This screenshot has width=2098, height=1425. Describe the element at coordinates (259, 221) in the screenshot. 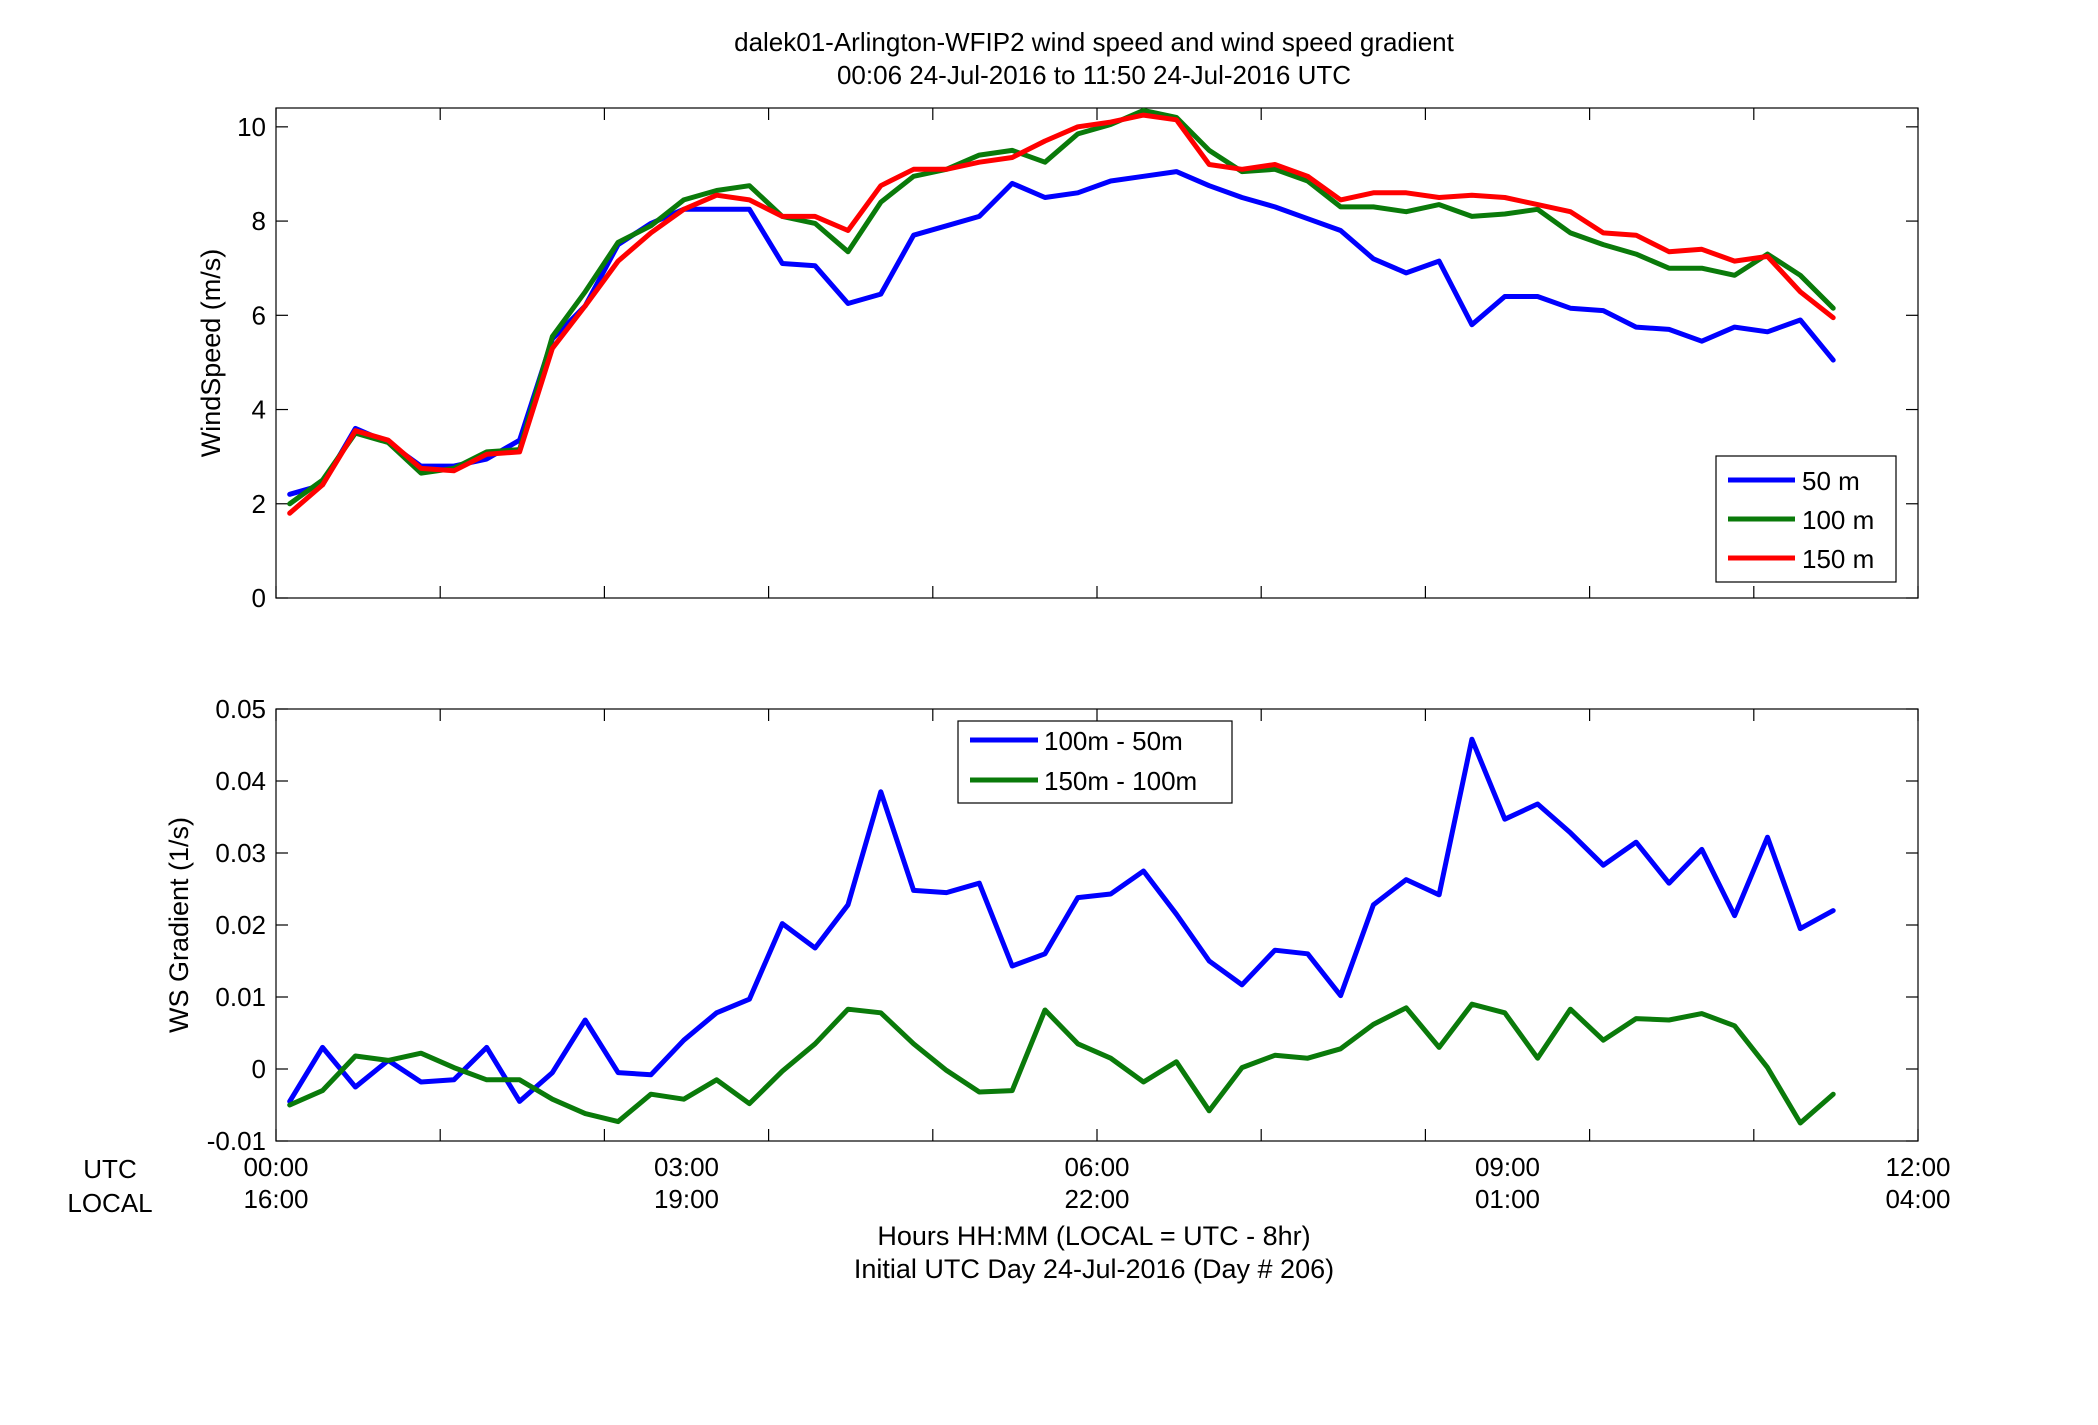

I see `windspeed-ytick-label: 8` at that location.